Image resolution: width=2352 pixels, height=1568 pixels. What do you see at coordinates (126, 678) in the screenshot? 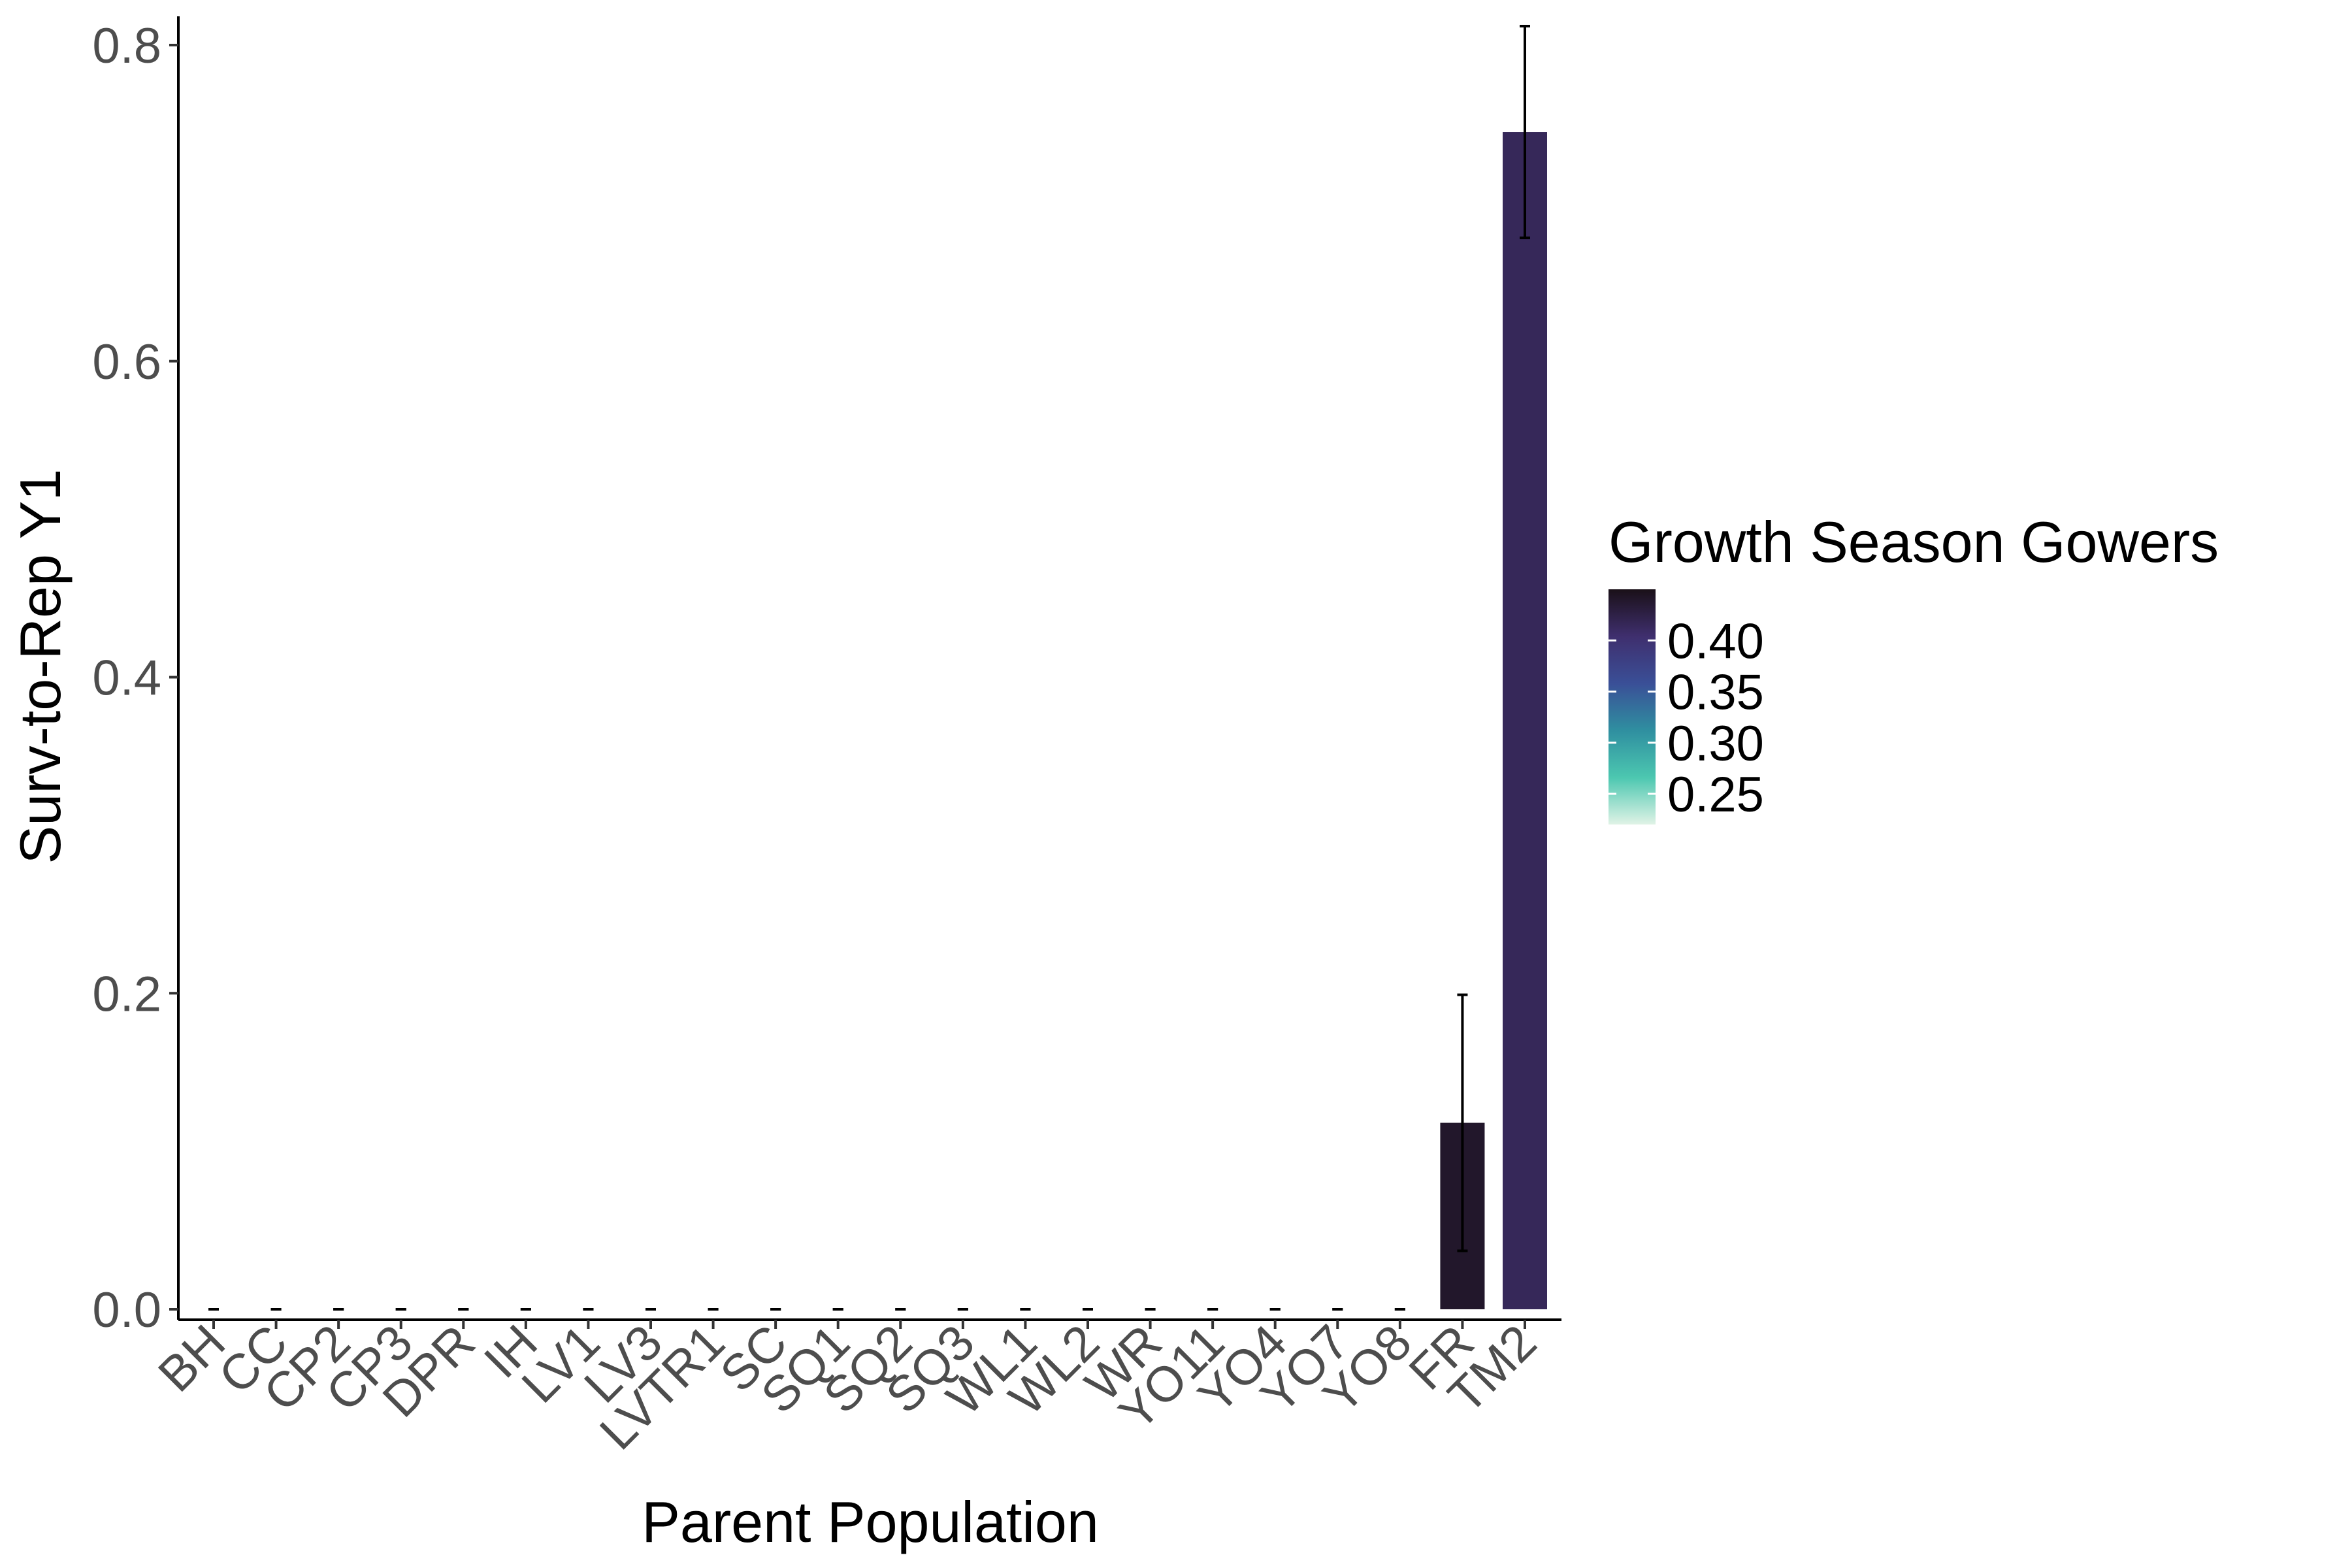
I see `y-tick-label: 0.4` at bounding box center [126, 678].